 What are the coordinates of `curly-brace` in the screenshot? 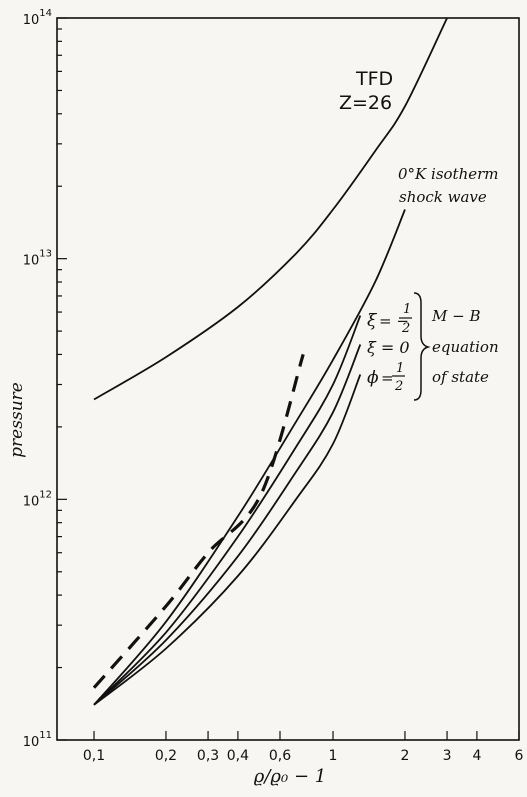 It's located at (422, 346).